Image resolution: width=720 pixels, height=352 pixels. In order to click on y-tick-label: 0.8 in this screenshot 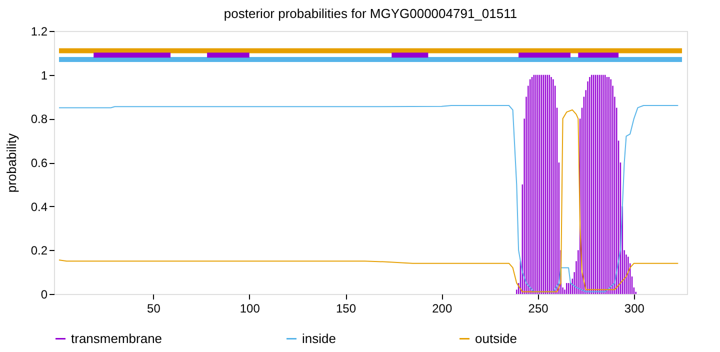, I will do `click(39, 119)`.